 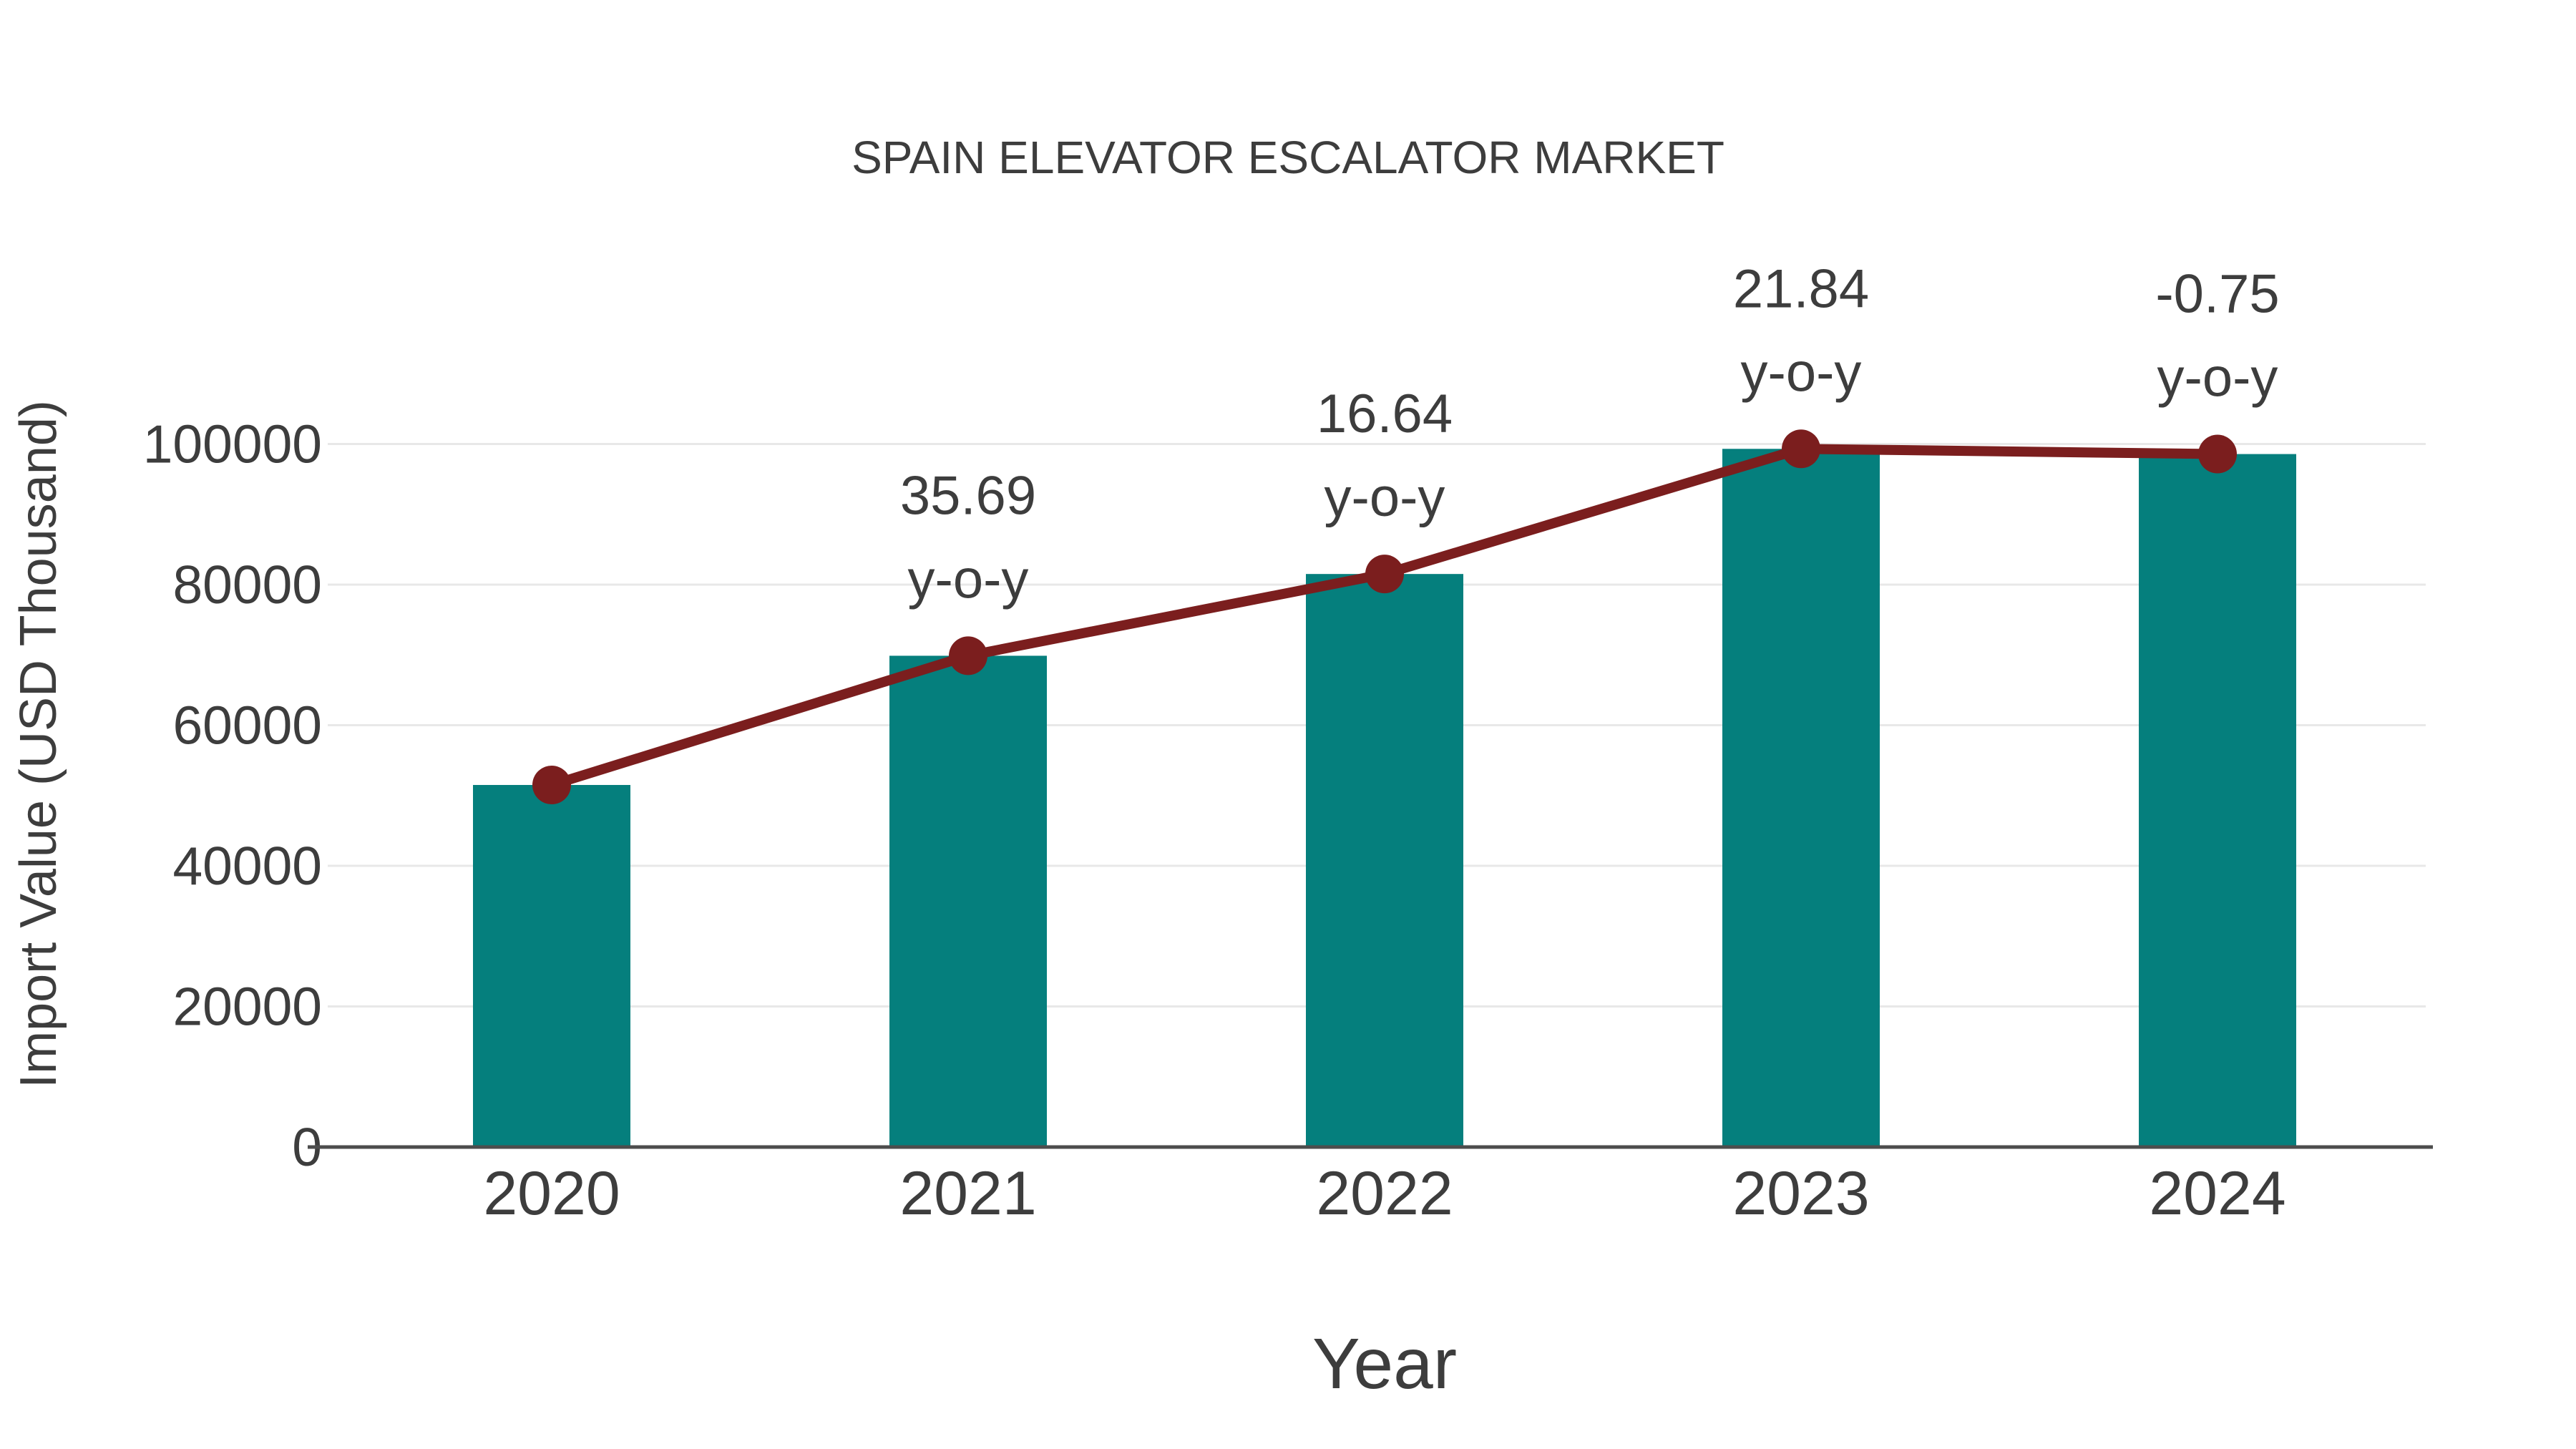 What do you see at coordinates (1590, 434) in the screenshot?
I see `annotations: 35.69 y-o-y 16.64 y-o-y 21.84 y-o-y -0.75 y-o-y` at bounding box center [1590, 434].